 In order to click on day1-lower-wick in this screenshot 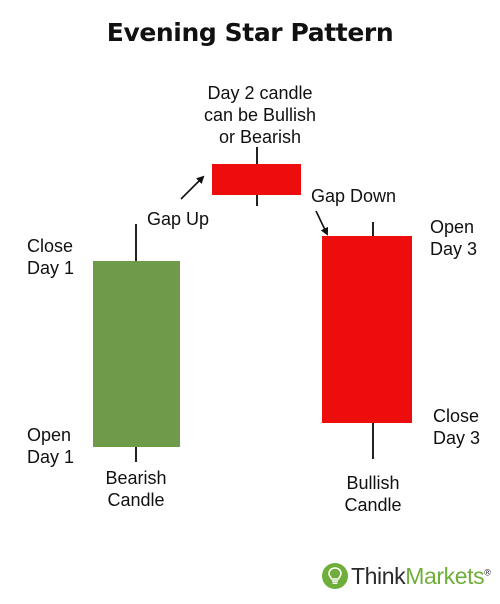, I will do `click(136, 454)`.